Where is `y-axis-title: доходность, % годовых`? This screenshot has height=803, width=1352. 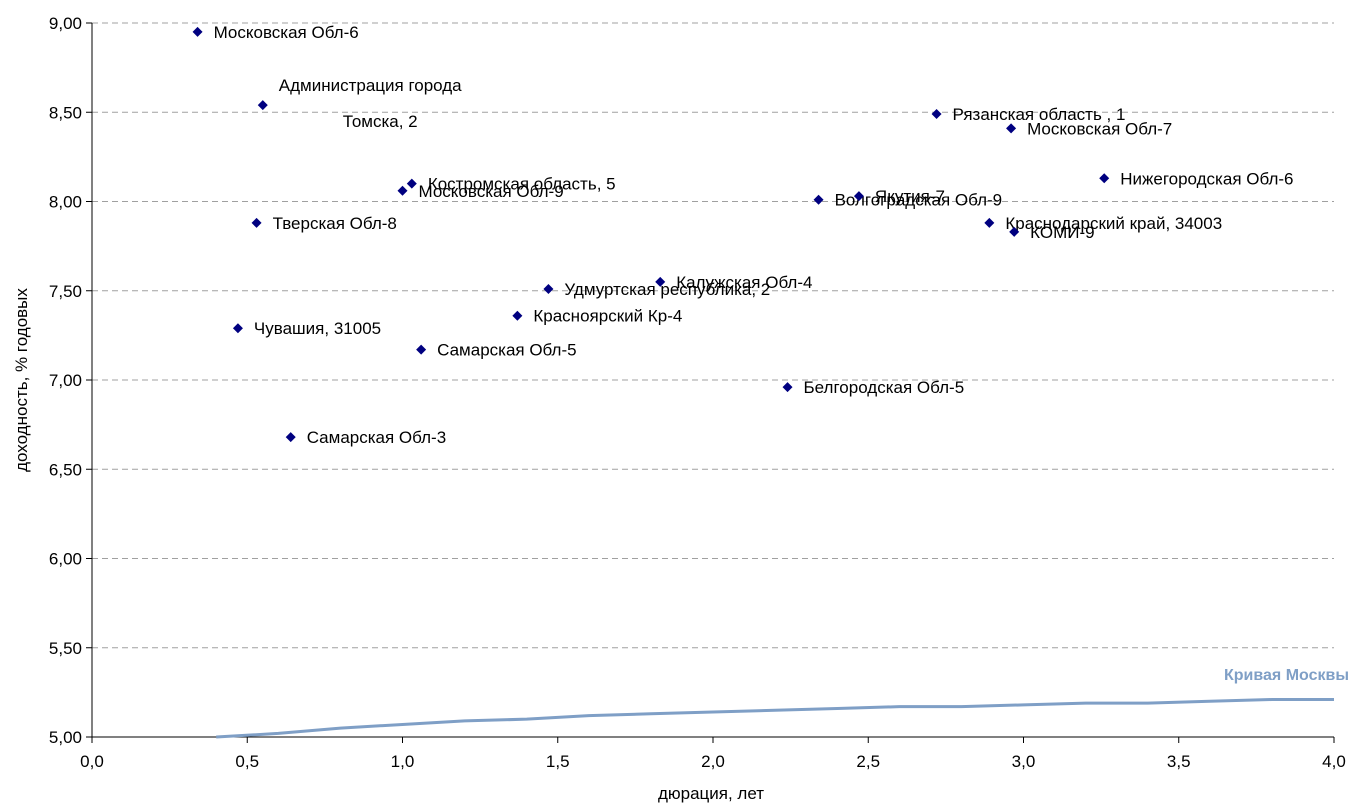 y-axis-title: доходность, % годовых is located at coordinates (21, 380).